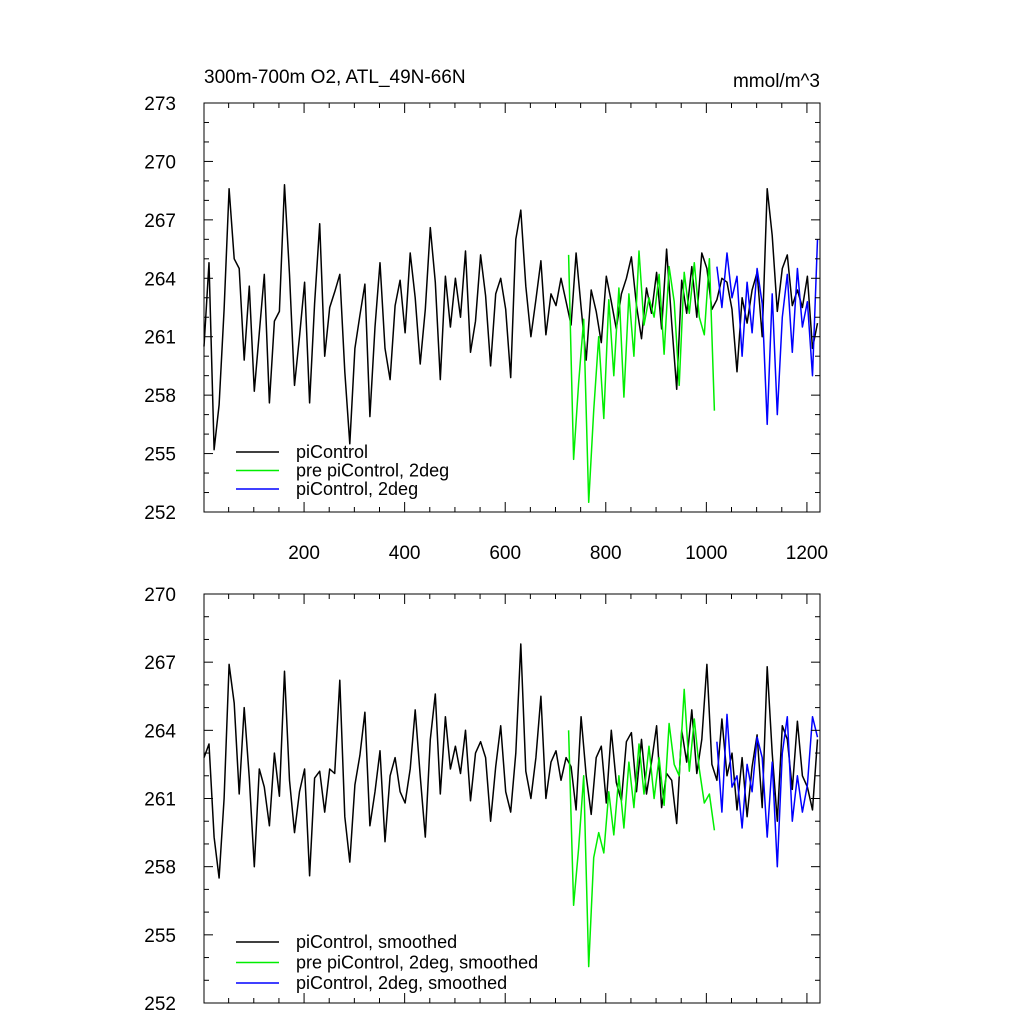 The width and height of the screenshot is (1024, 1024). Describe the element at coordinates (376, 942) in the screenshot. I see `legend-label: piControl, smoothed` at that location.